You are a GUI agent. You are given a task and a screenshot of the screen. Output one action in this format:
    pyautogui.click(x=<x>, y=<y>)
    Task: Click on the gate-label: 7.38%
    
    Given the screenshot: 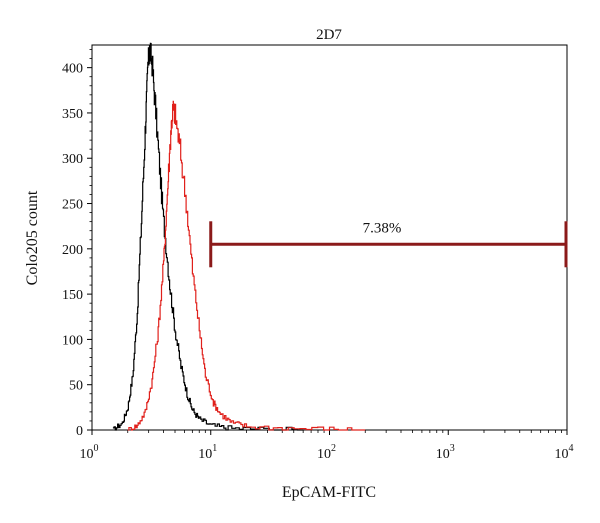 What is the action you would take?
    pyautogui.click(x=382, y=228)
    